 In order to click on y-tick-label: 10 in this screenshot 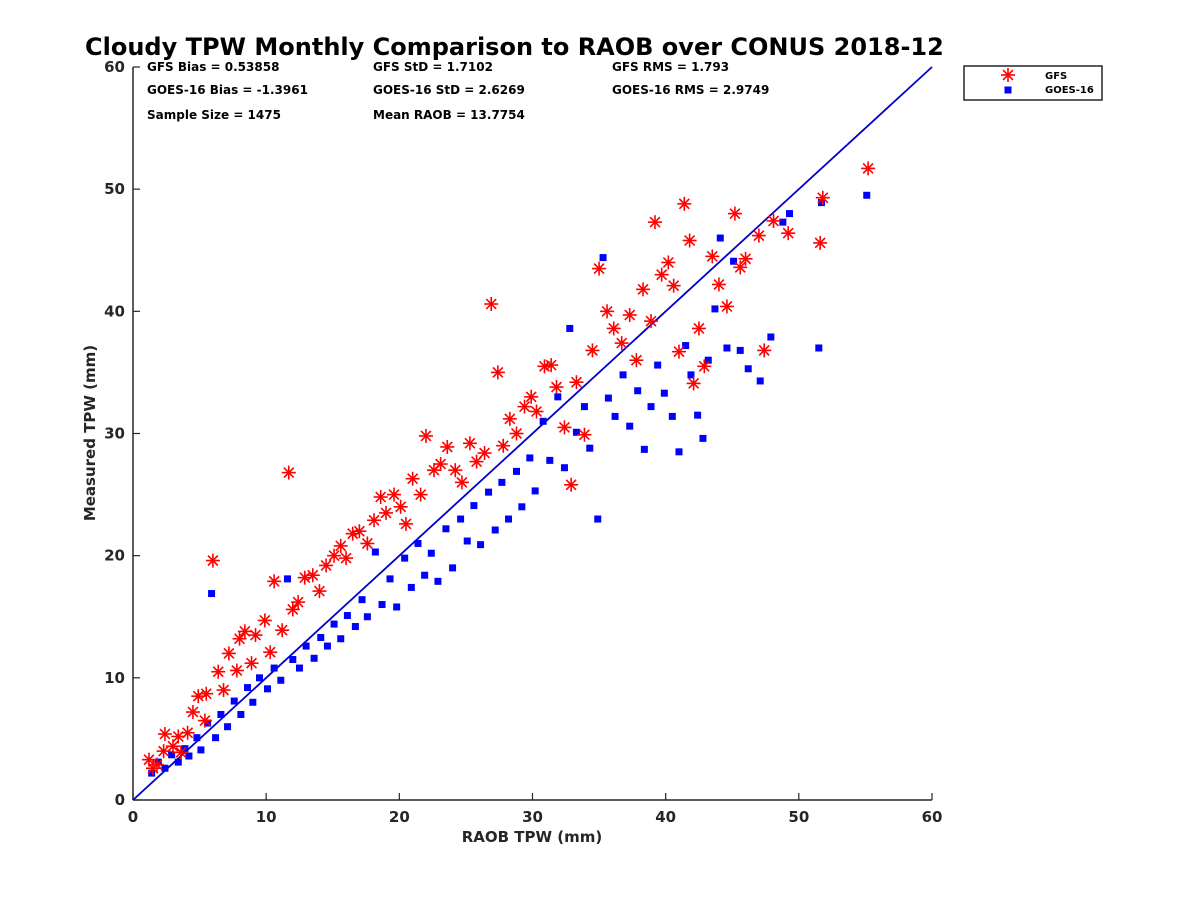, I will do `click(114, 678)`.